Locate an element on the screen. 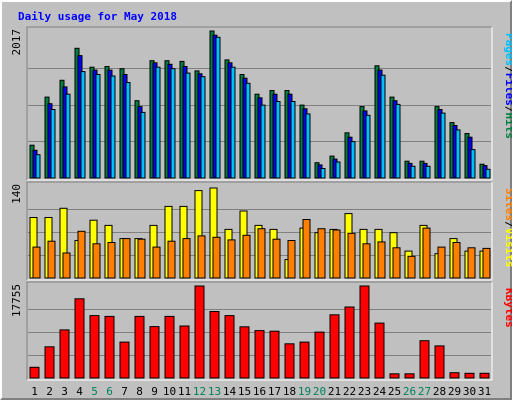  panel-legend: Sites/Visits is located at coordinates (507, 228).